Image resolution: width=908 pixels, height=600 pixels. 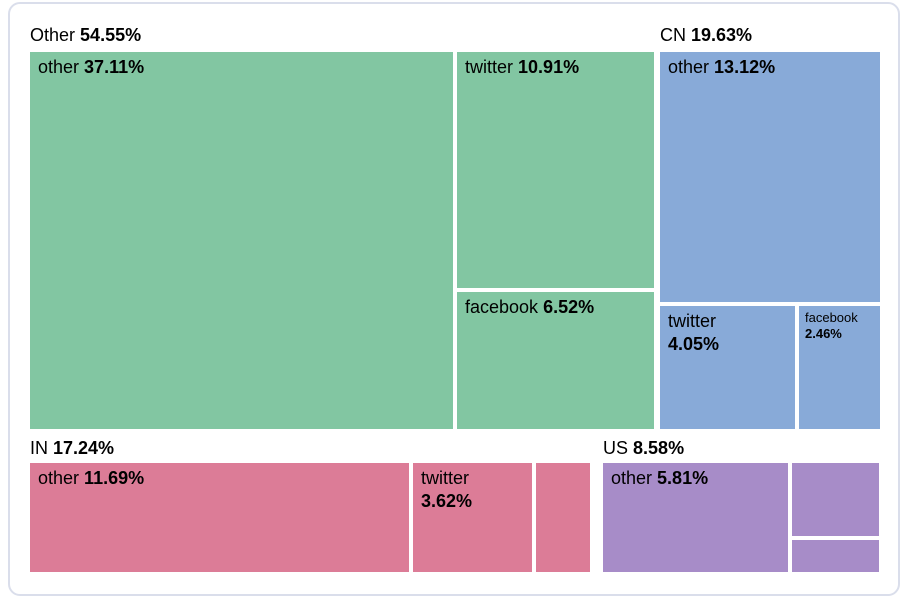 What do you see at coordinates (114, 478) in the screenshot?
I see `cell-value: 11.69%` at bounding box center [114, 478].